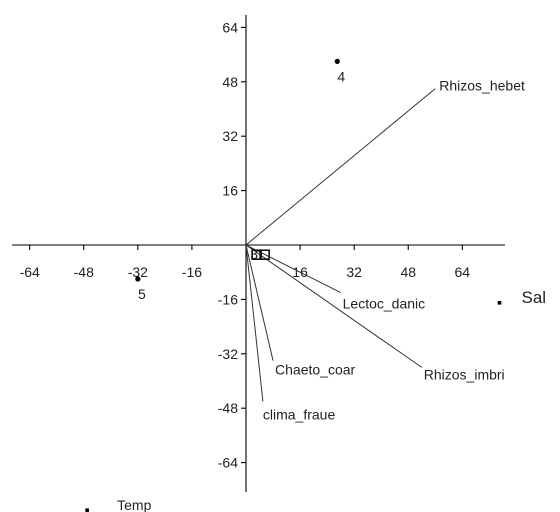  I want to click on y-tick-label: 64, so click(230, 27).